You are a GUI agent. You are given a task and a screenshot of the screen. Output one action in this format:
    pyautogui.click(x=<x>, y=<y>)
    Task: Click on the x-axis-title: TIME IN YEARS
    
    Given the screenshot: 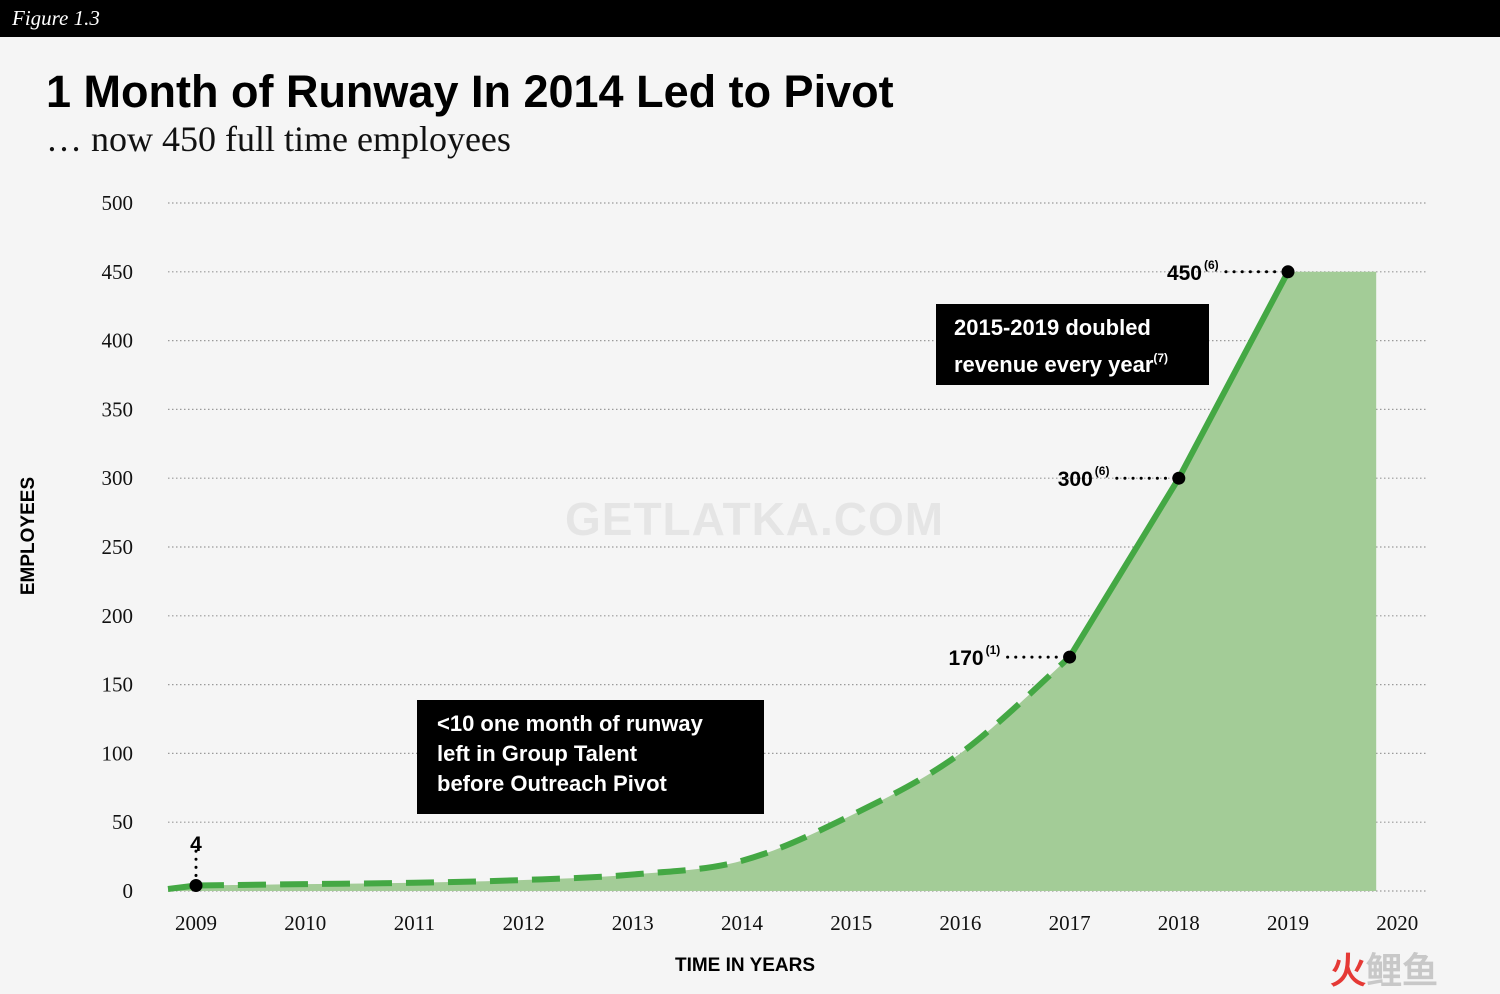 What is the action you would take?
    pyautogui.click(x=745, y=965)
    